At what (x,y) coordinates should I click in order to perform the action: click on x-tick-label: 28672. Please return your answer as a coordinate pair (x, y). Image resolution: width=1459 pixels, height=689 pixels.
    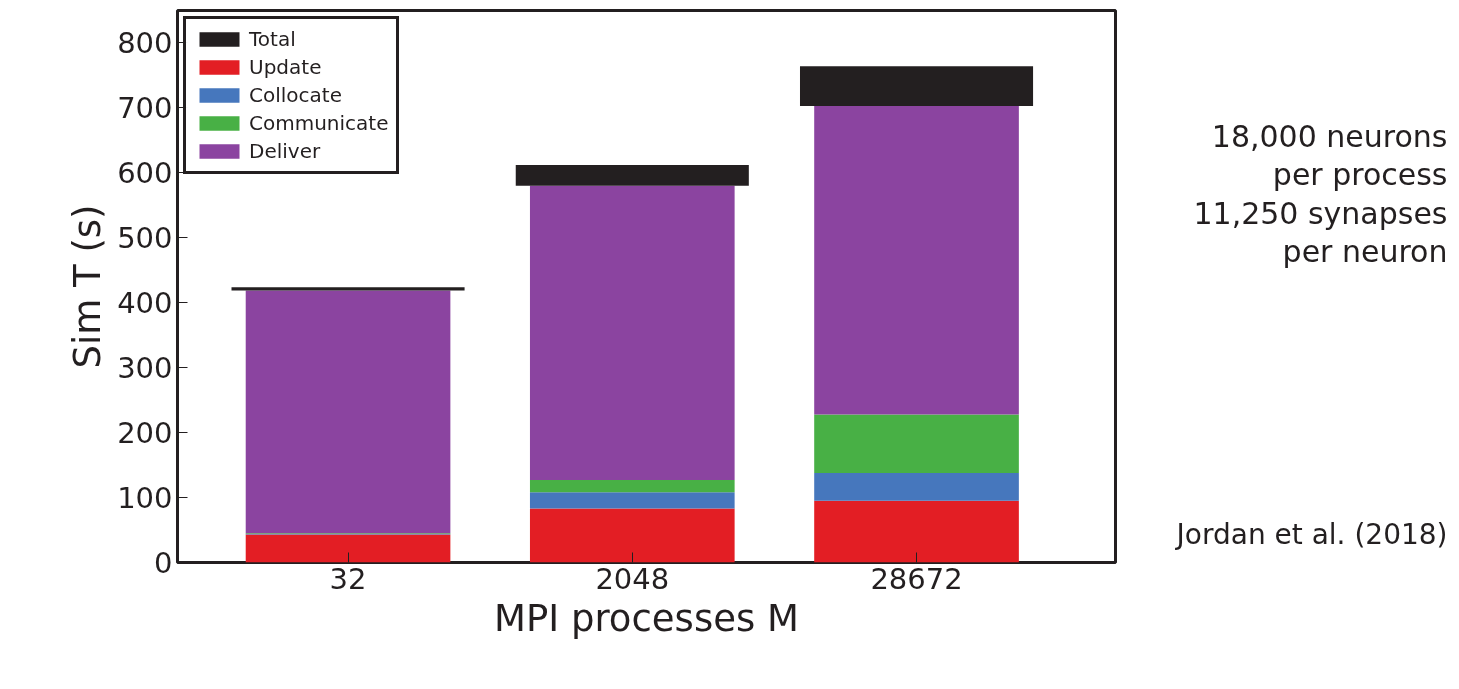
    Looking at the image, I should click on (916, 578).